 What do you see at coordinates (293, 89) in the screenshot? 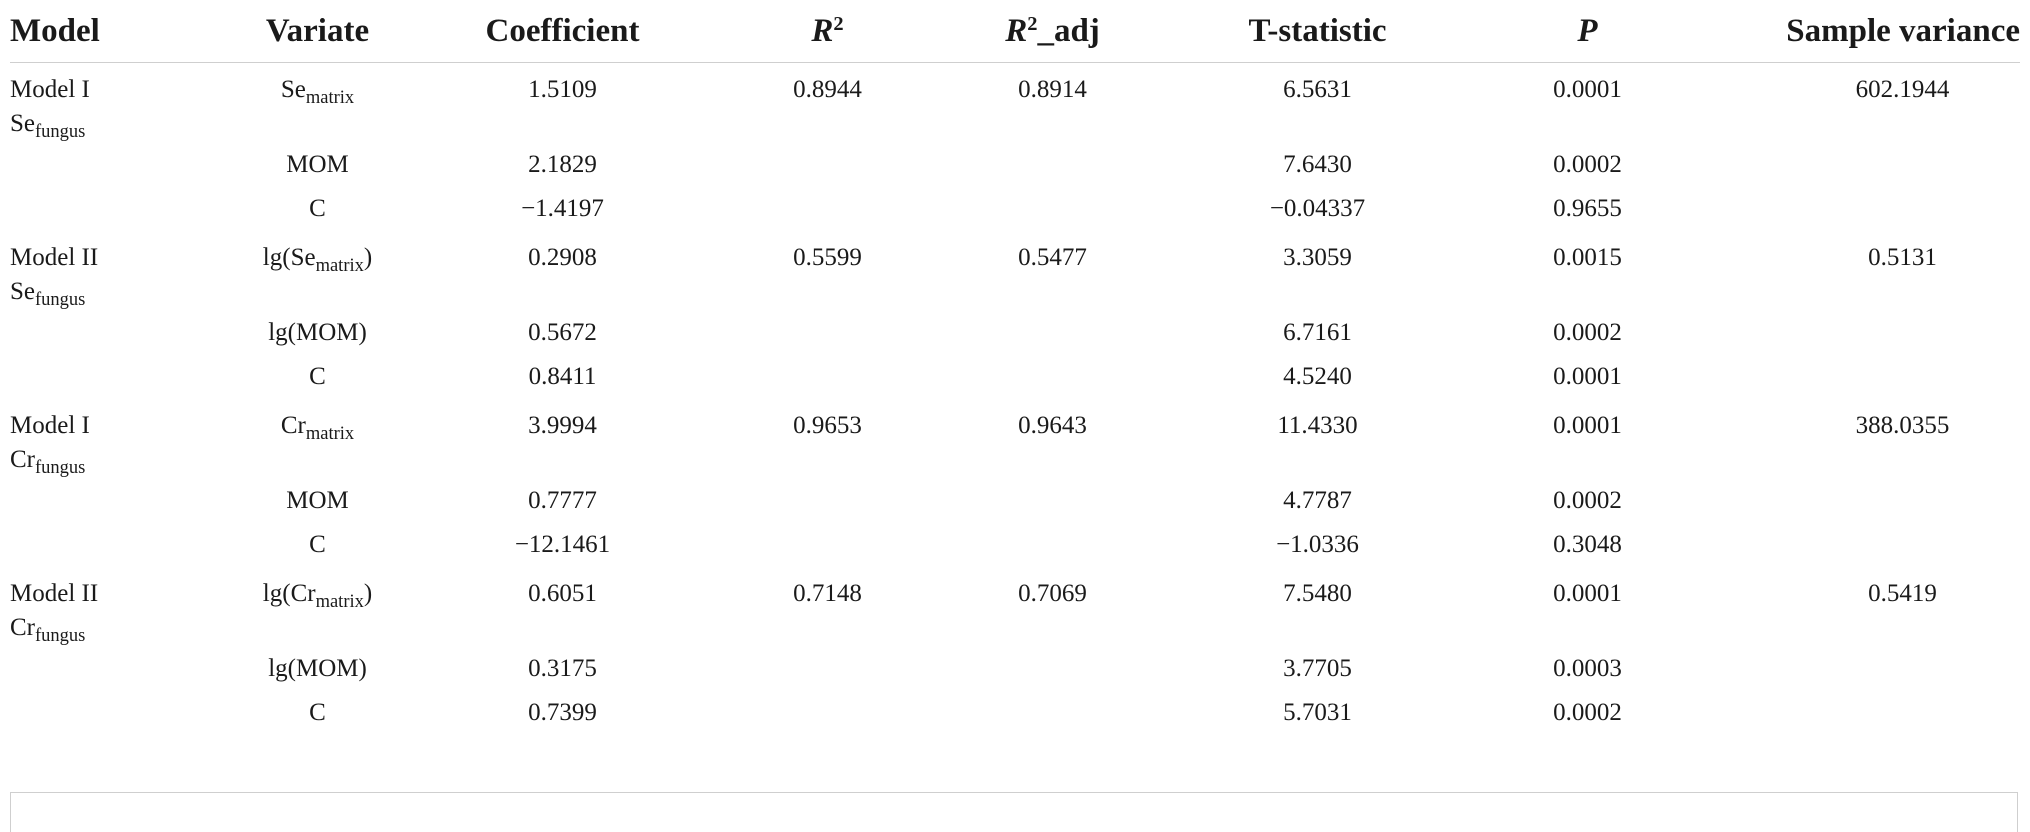
I see `variate-base: Se` at bounding box center [293, 89].